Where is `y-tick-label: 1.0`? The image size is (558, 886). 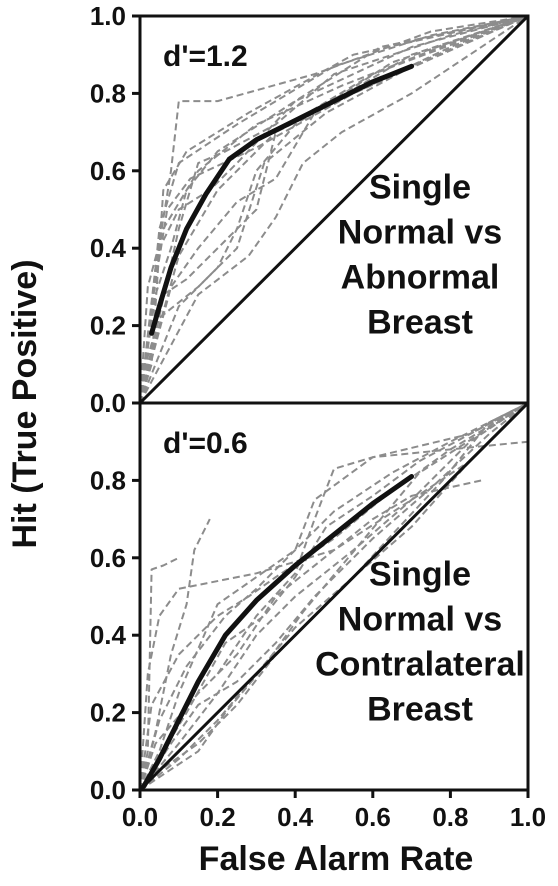
y-tick-label: 1.0 is located at coordinates (108, 16).